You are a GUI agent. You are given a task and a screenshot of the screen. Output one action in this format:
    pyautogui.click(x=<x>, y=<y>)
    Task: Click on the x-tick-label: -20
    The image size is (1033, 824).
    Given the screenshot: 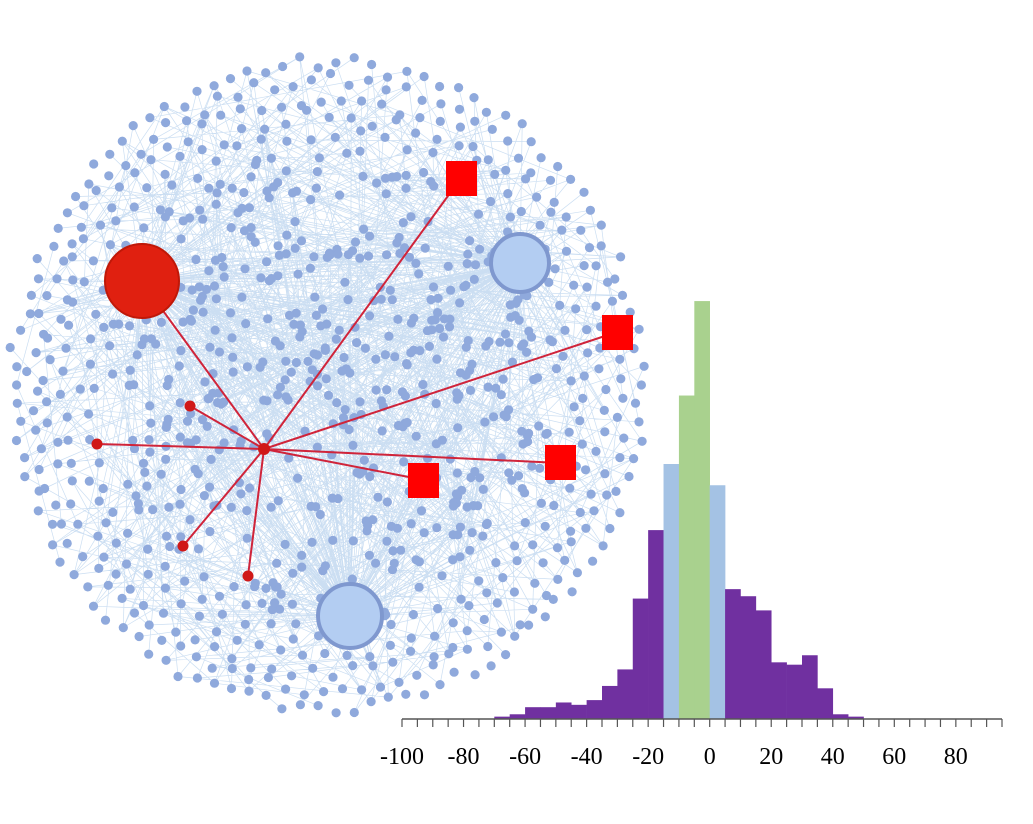 What is the action you would take?
    pyautogui.click(x=648, y=757)
    